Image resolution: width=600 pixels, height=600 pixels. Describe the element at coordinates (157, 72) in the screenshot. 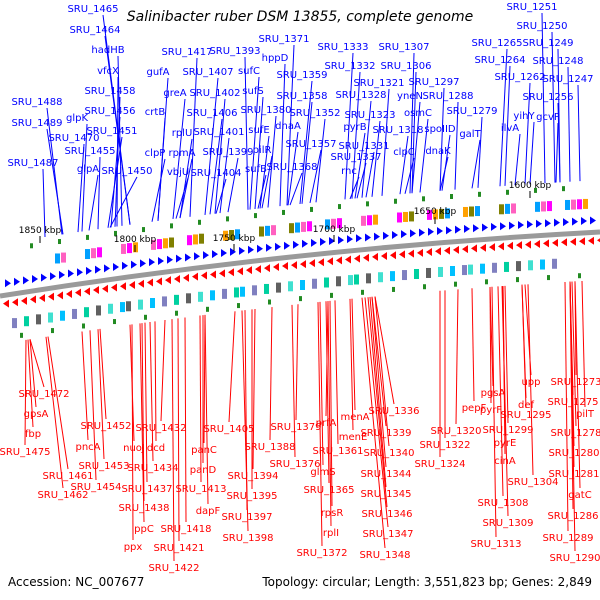

I see `forward-gene-label: gufA` at that location.